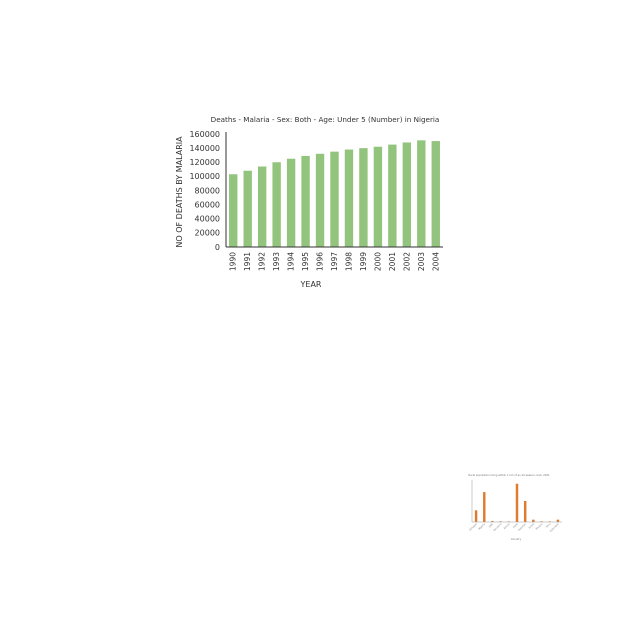 The height and width of the screenshot is (640, 640). What do you see at coordinates (305, 201) in the screenshot?
I see `bar-1995` at bounding box center [305, 201].